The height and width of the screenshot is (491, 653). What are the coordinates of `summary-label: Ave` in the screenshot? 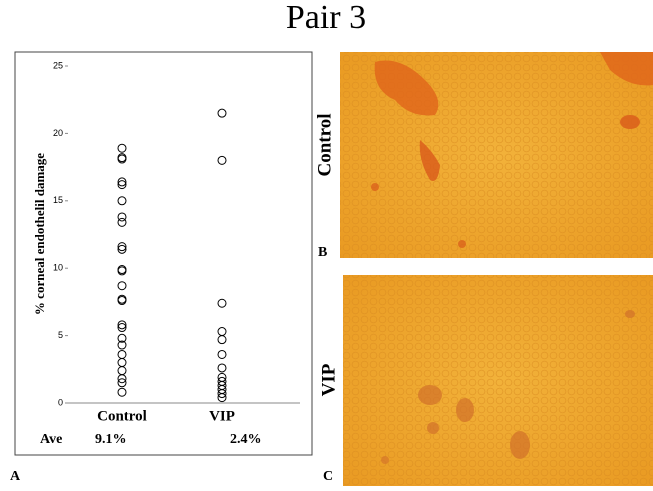 It's located at (51, 439).